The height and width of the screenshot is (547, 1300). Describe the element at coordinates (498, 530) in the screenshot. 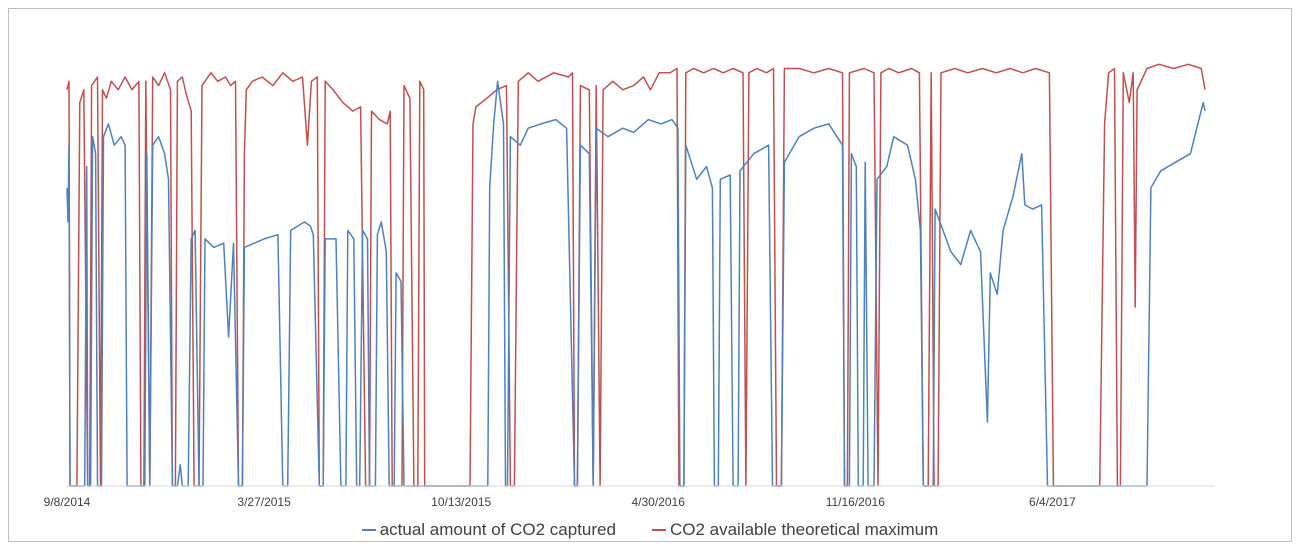

I see `legend-label-actual: actual amount of CO2 captured` at that location.